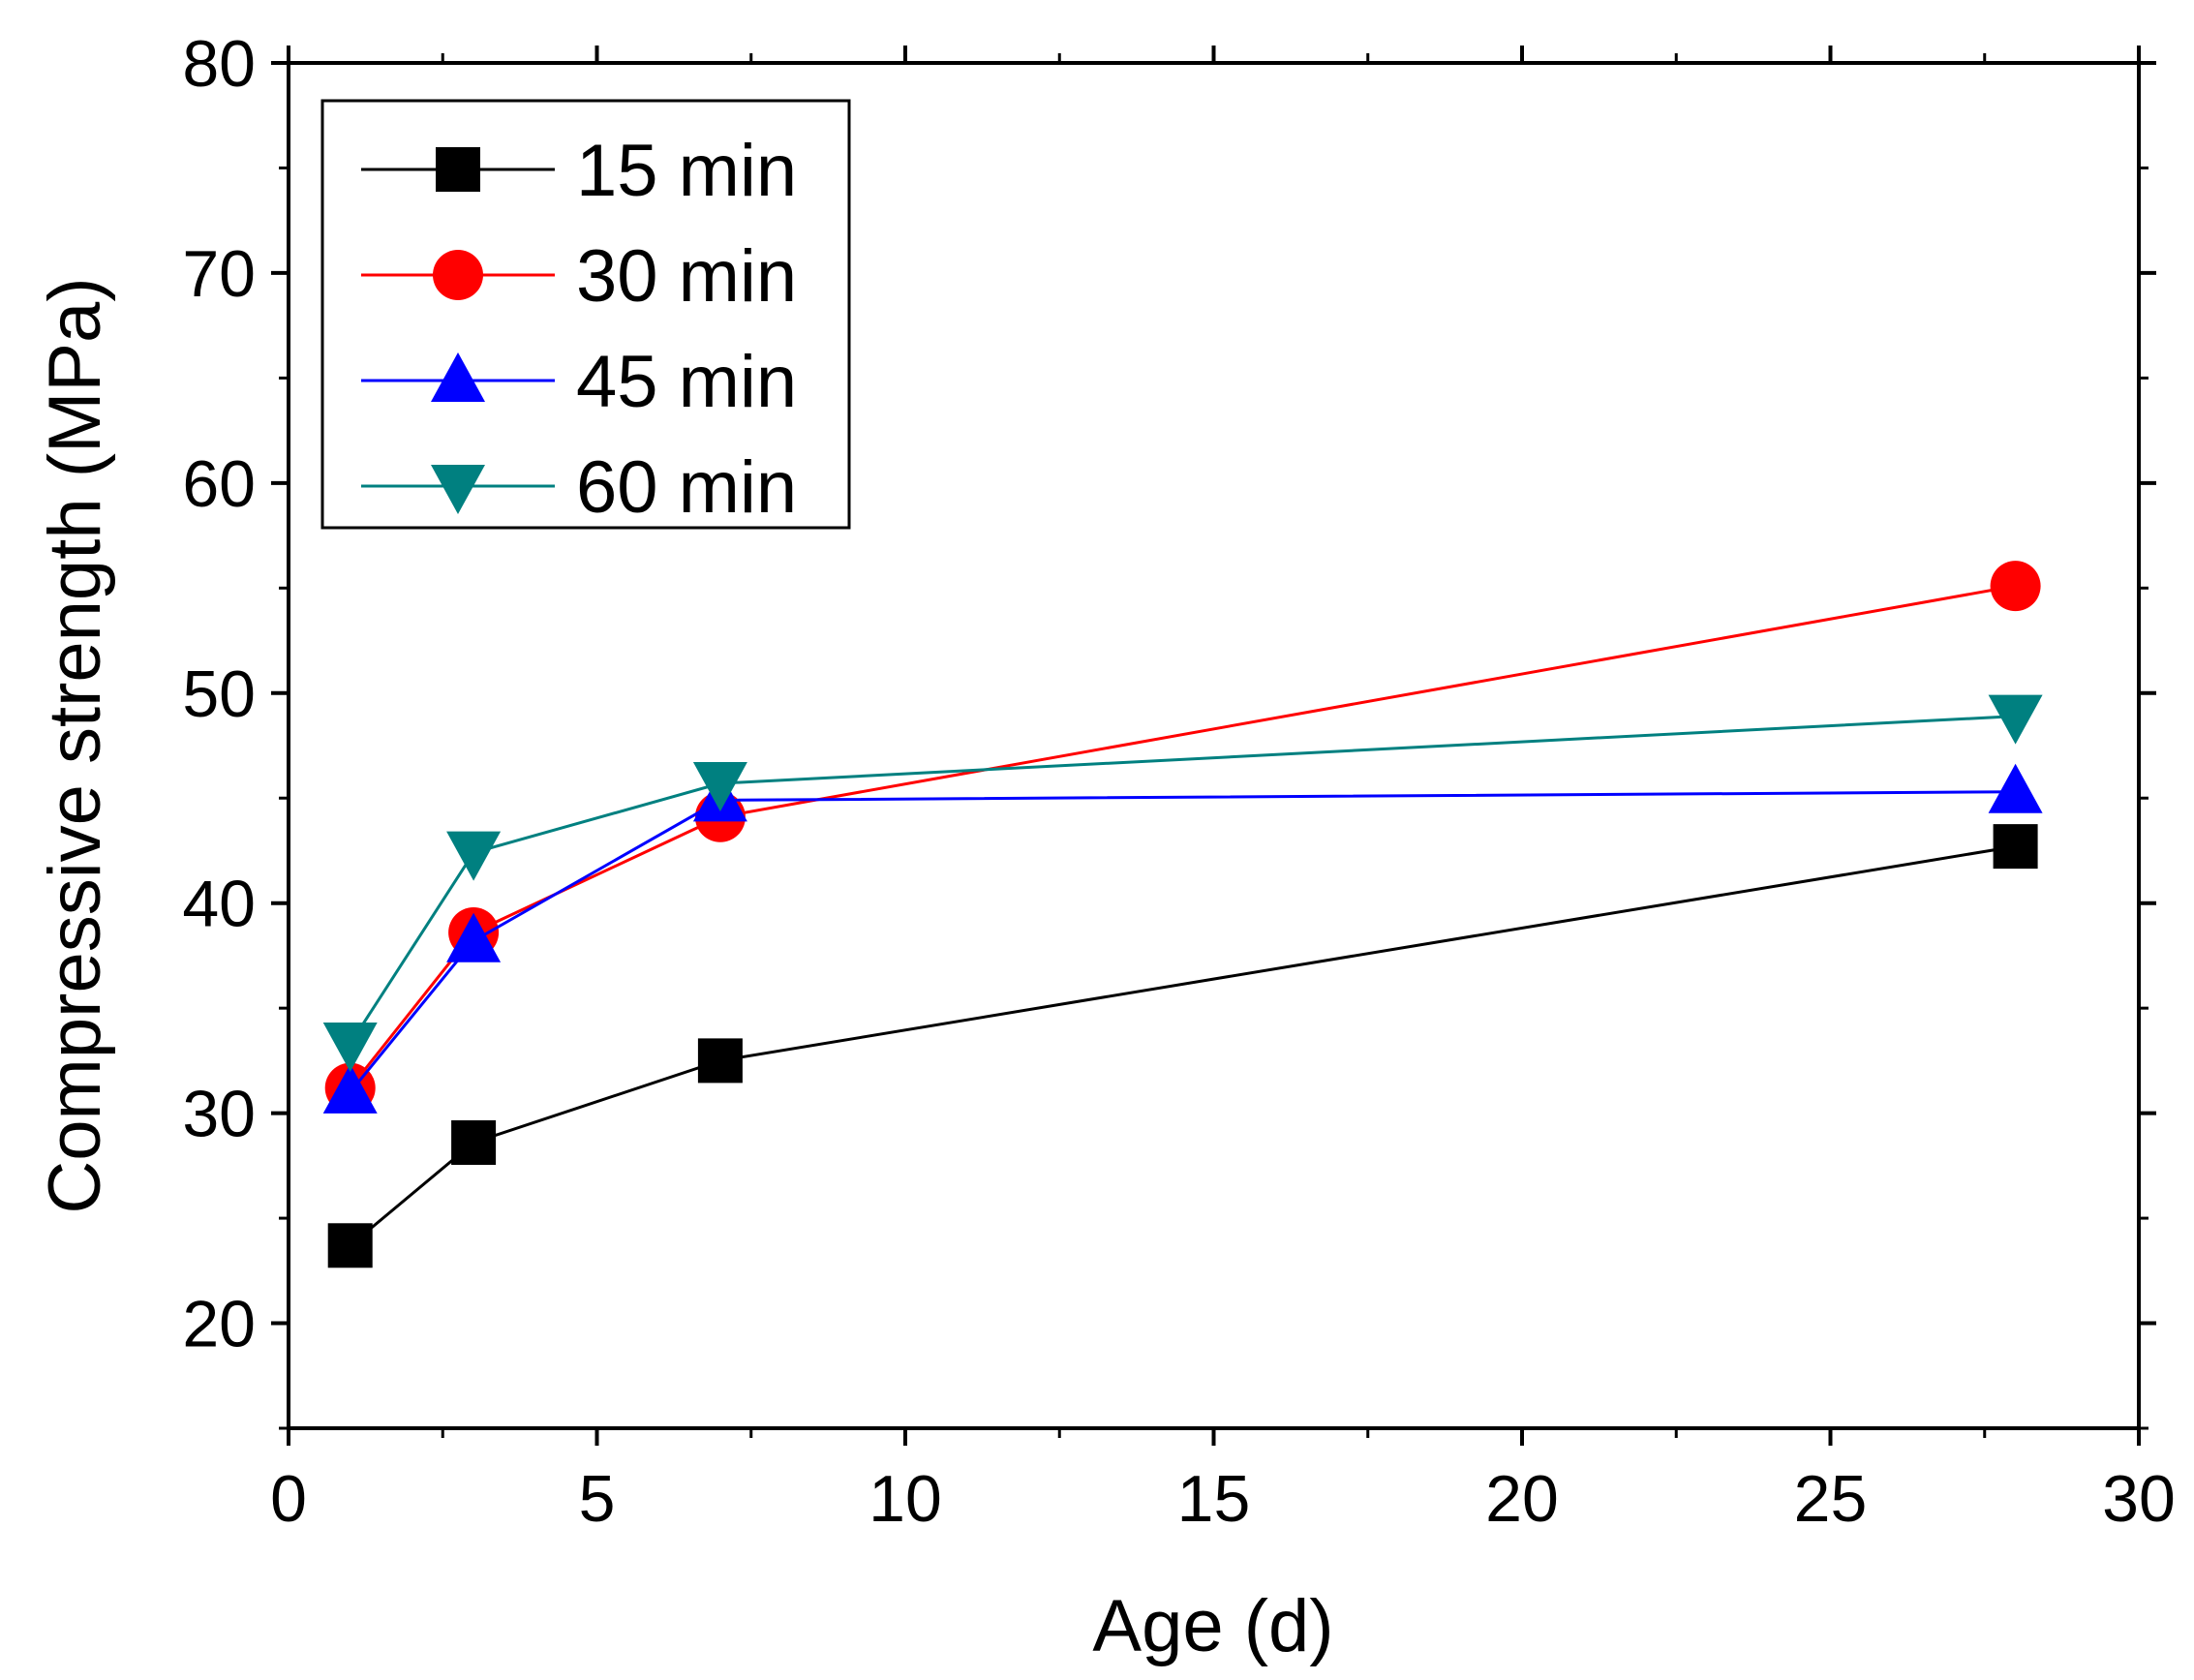  Describe the element at coordinates (219, 694) in the screenshot. I see `y-tick-label: 50` at that location.